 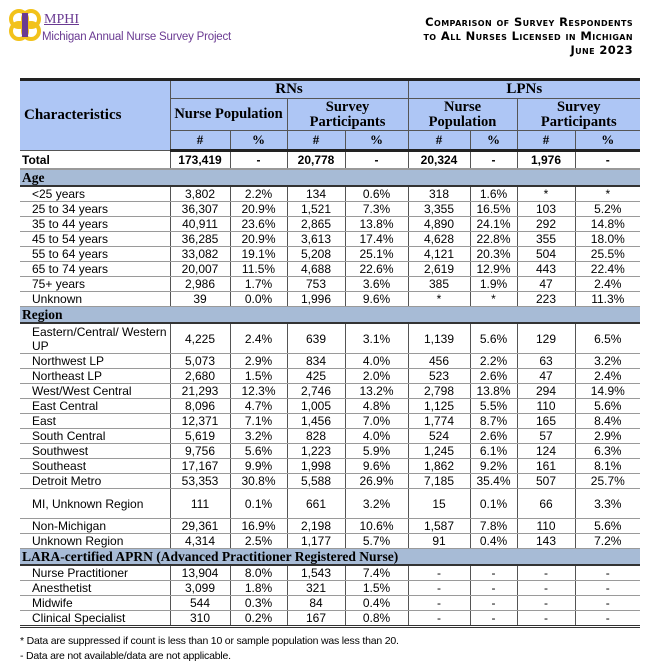 I want to click on count-cell: *, so click(x=439, y=299).